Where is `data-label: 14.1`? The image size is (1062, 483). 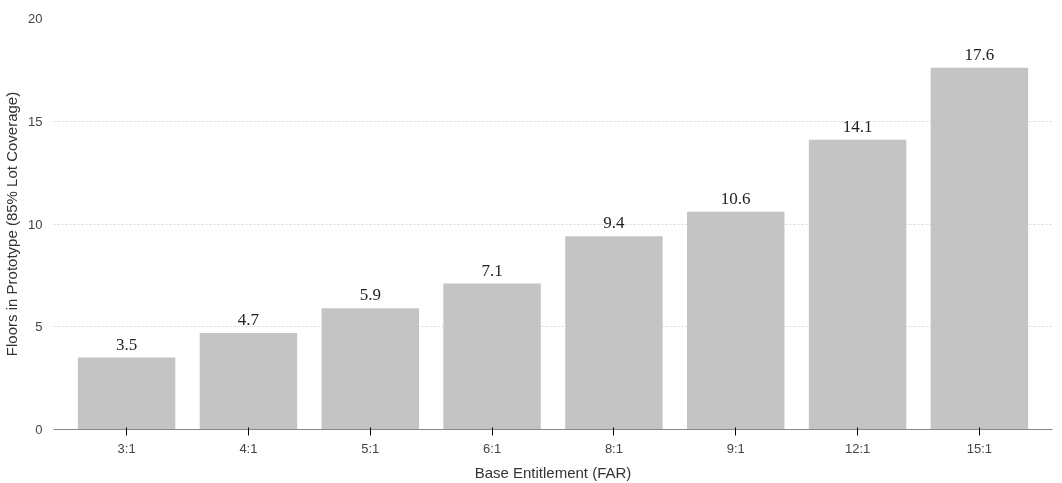 data-label: 14.1 is located at coordinates (857, 126).